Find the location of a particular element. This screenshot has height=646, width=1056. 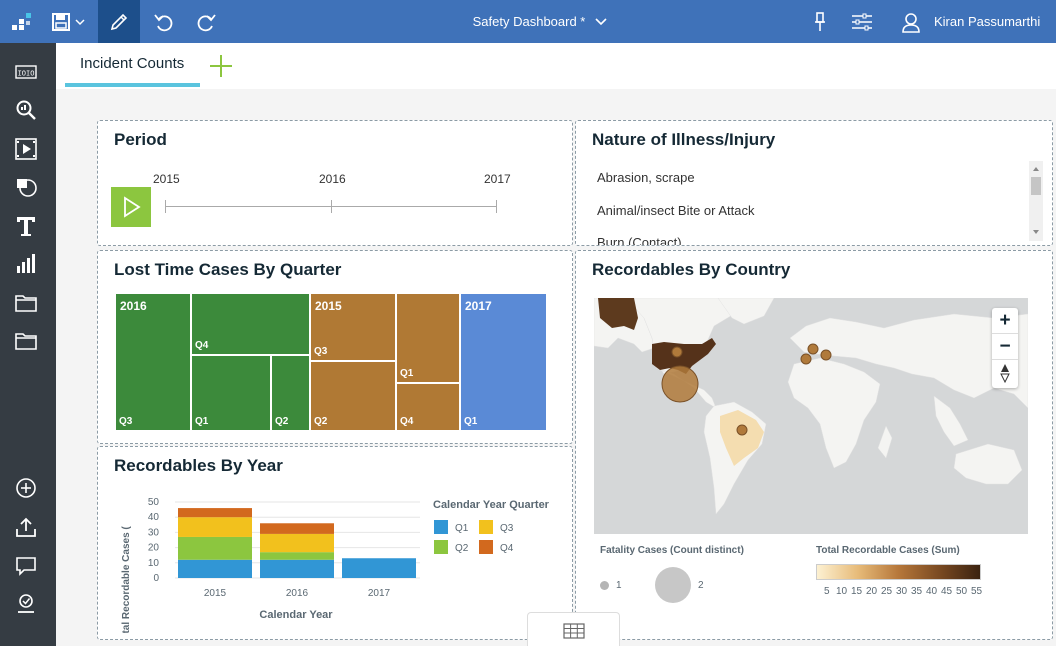

map-land-eurasia is located at coordinates (908, 361).